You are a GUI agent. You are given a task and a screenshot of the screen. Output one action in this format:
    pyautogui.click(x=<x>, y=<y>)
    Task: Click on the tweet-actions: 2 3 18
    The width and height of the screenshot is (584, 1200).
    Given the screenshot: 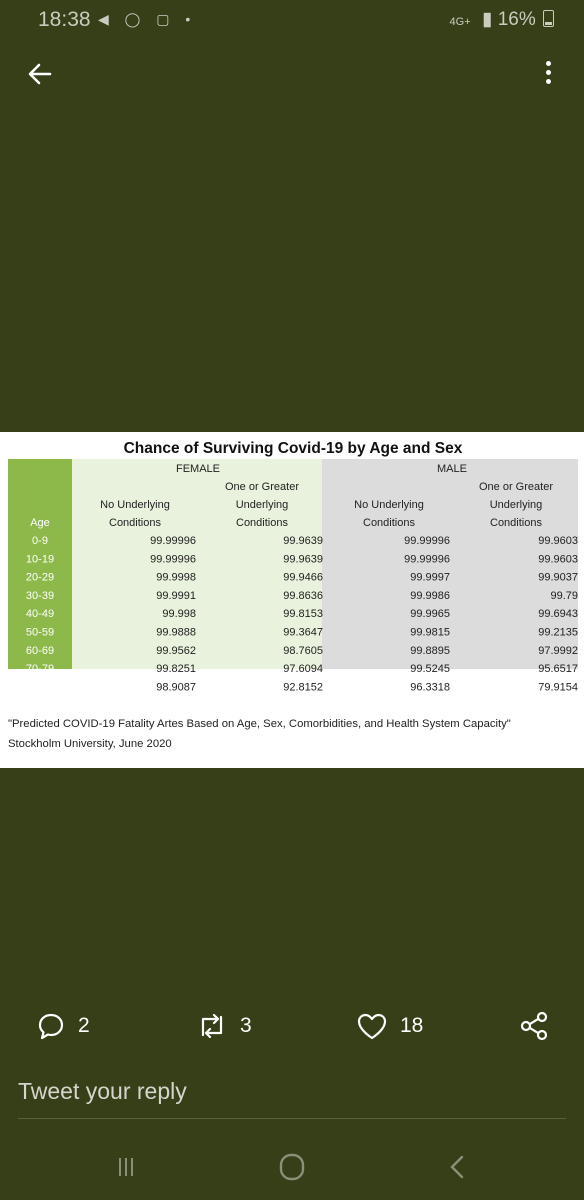 What is the action you would take?
    pyautogui.click(x=292, y=1026)
    